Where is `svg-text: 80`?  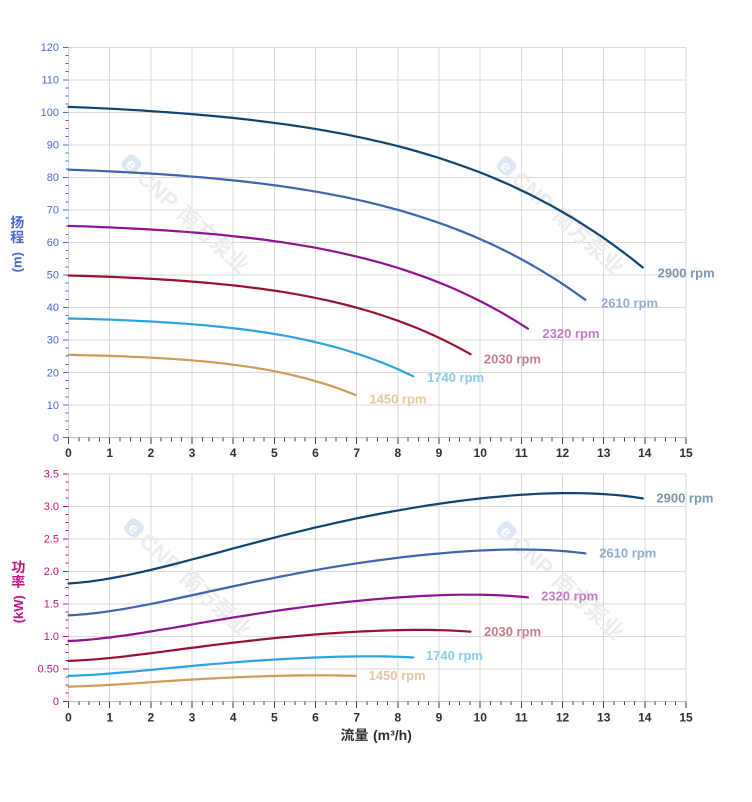 svg-text: 80 is located at coordinates (53, 178).